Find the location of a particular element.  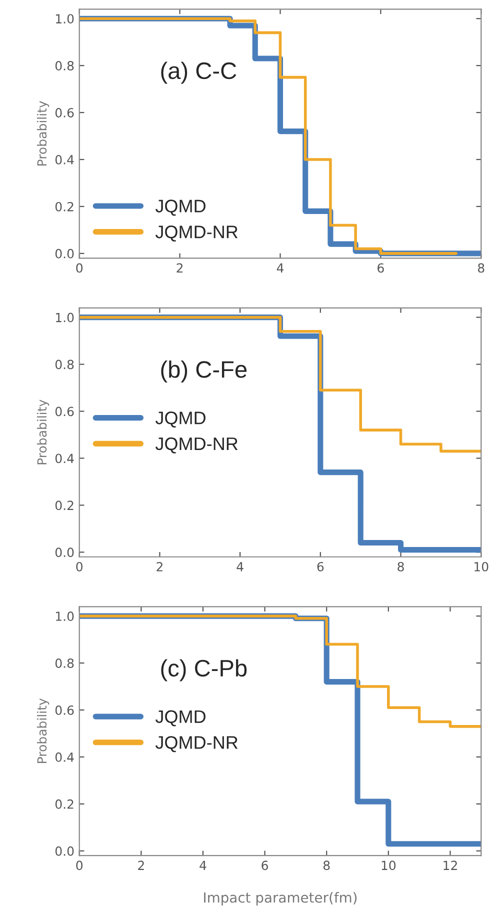

x-axis-title: Impact parameter(fm) is located at coordinates (280, 899).